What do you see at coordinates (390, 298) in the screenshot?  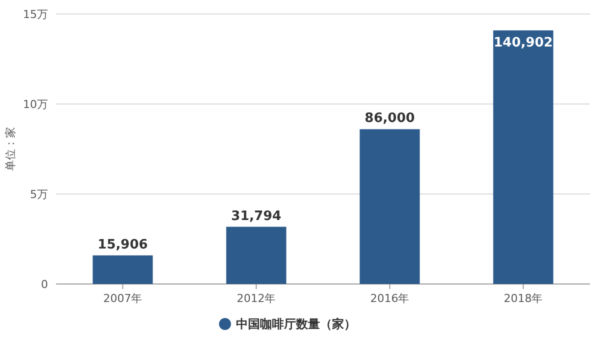 I see `x-tick-label: 2016年` at bounding box center [390, 298].